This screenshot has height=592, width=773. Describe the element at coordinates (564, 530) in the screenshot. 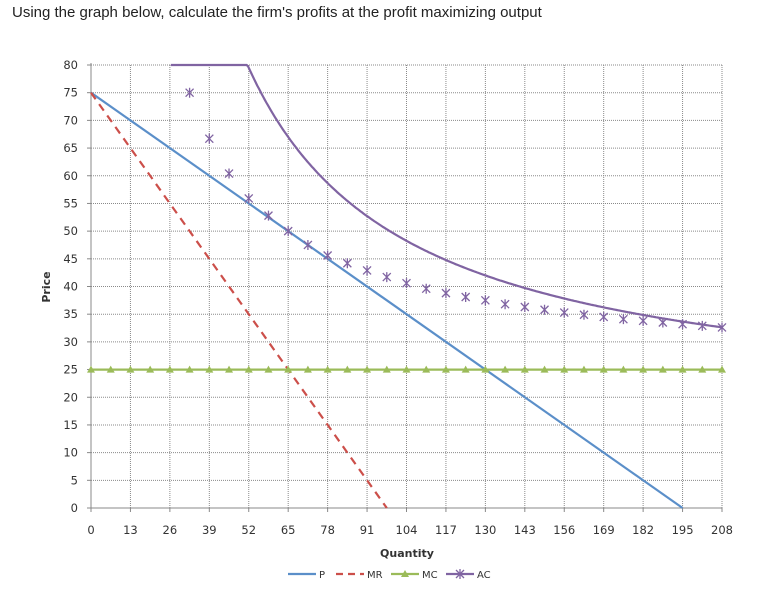

I see `x-tick-label: 156` at that location.